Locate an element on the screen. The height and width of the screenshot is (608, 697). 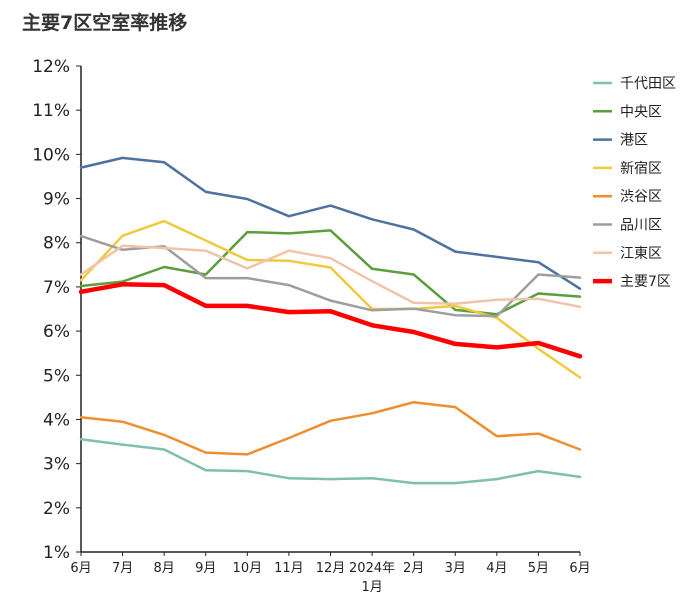
y-tick-label: 4% is located at coordinates (56, 420).